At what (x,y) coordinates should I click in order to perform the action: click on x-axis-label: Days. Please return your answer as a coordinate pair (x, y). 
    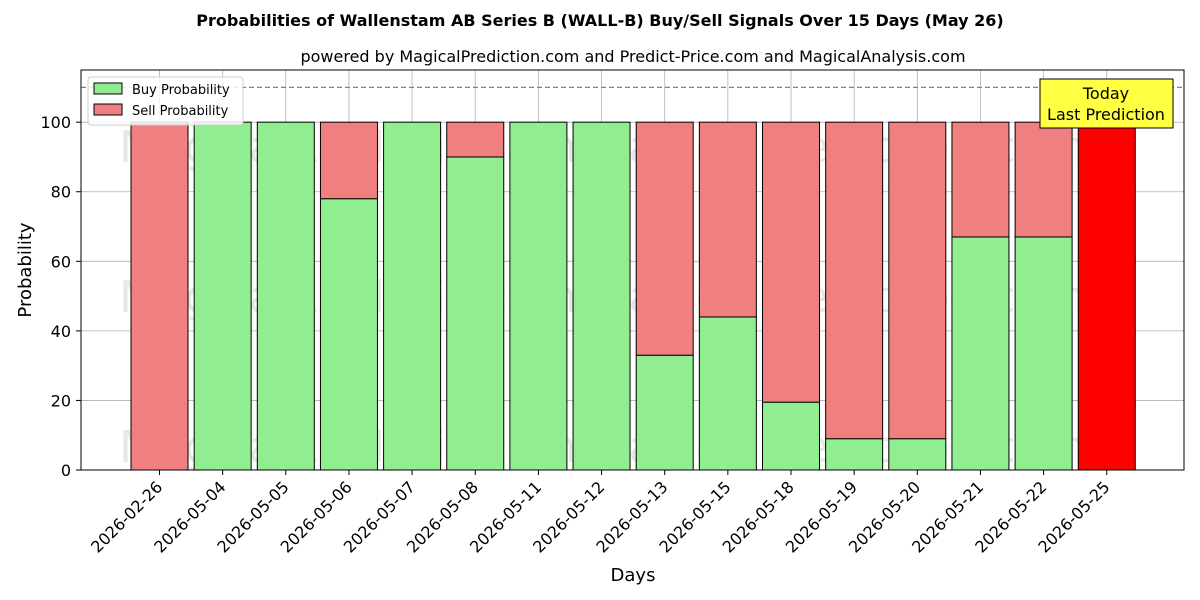
    Looking at the image, I should click on (633, 575).